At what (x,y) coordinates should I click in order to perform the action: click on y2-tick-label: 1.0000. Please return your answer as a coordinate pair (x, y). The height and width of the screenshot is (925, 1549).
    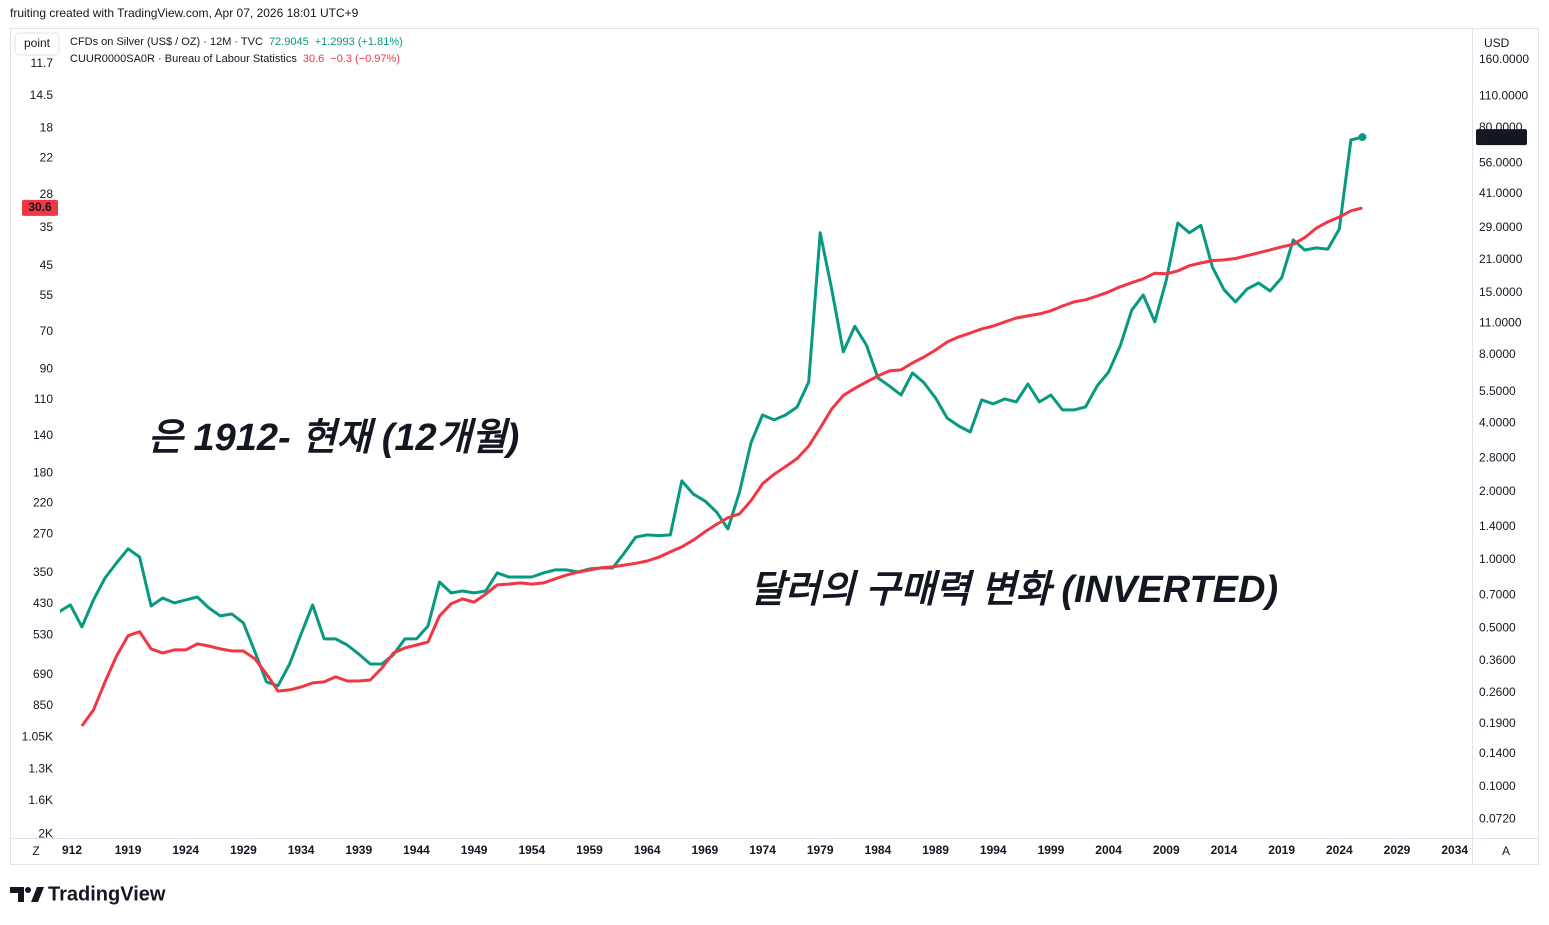
    Looking at the image, I should click on (1497, 559).